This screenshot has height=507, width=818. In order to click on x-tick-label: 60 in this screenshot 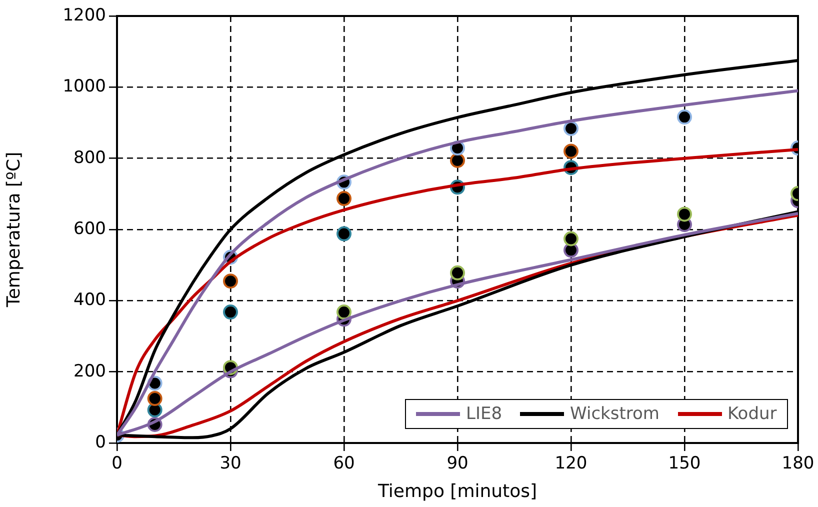, I will do `click(344, 464)`.